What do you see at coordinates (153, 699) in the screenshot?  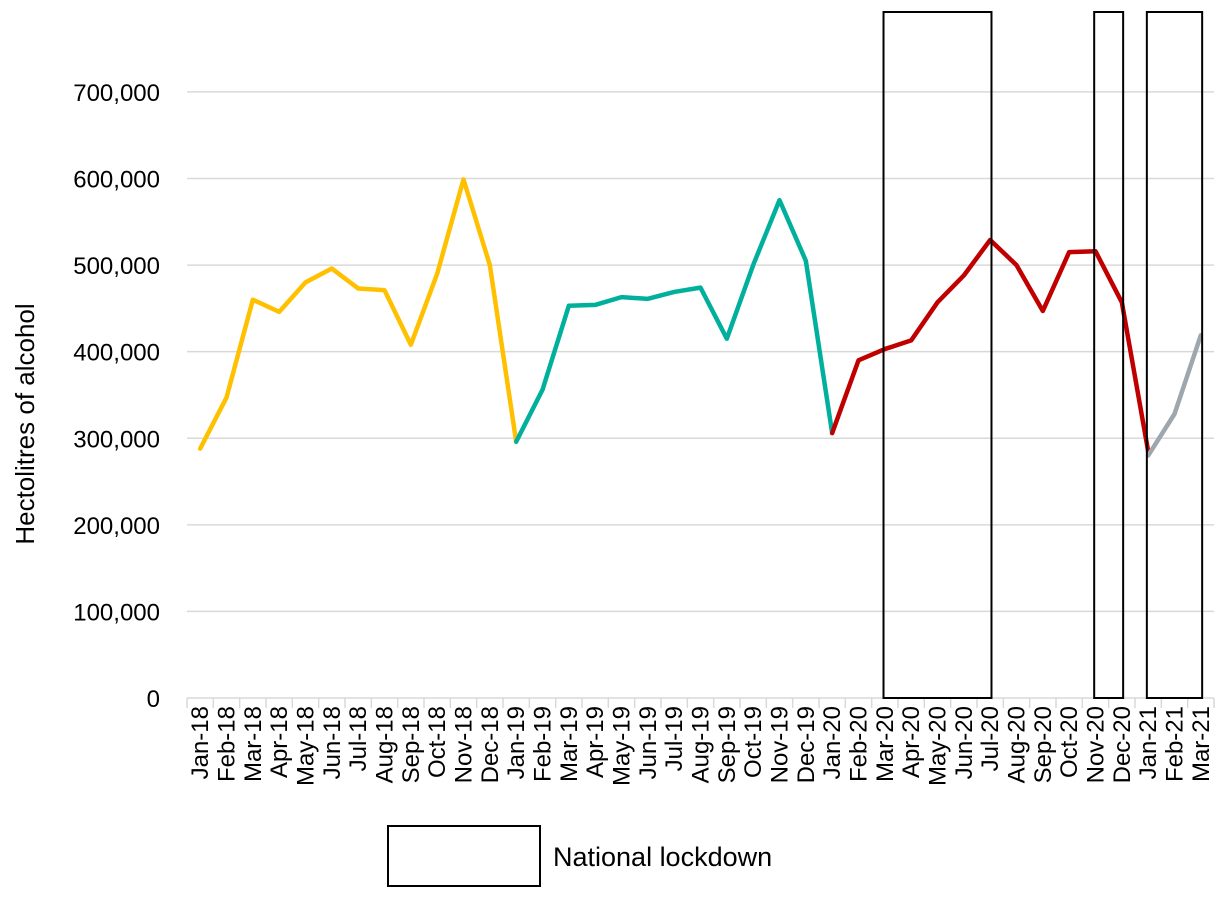 I see `y-tick-label: 0` at bounding box center [153, 699].